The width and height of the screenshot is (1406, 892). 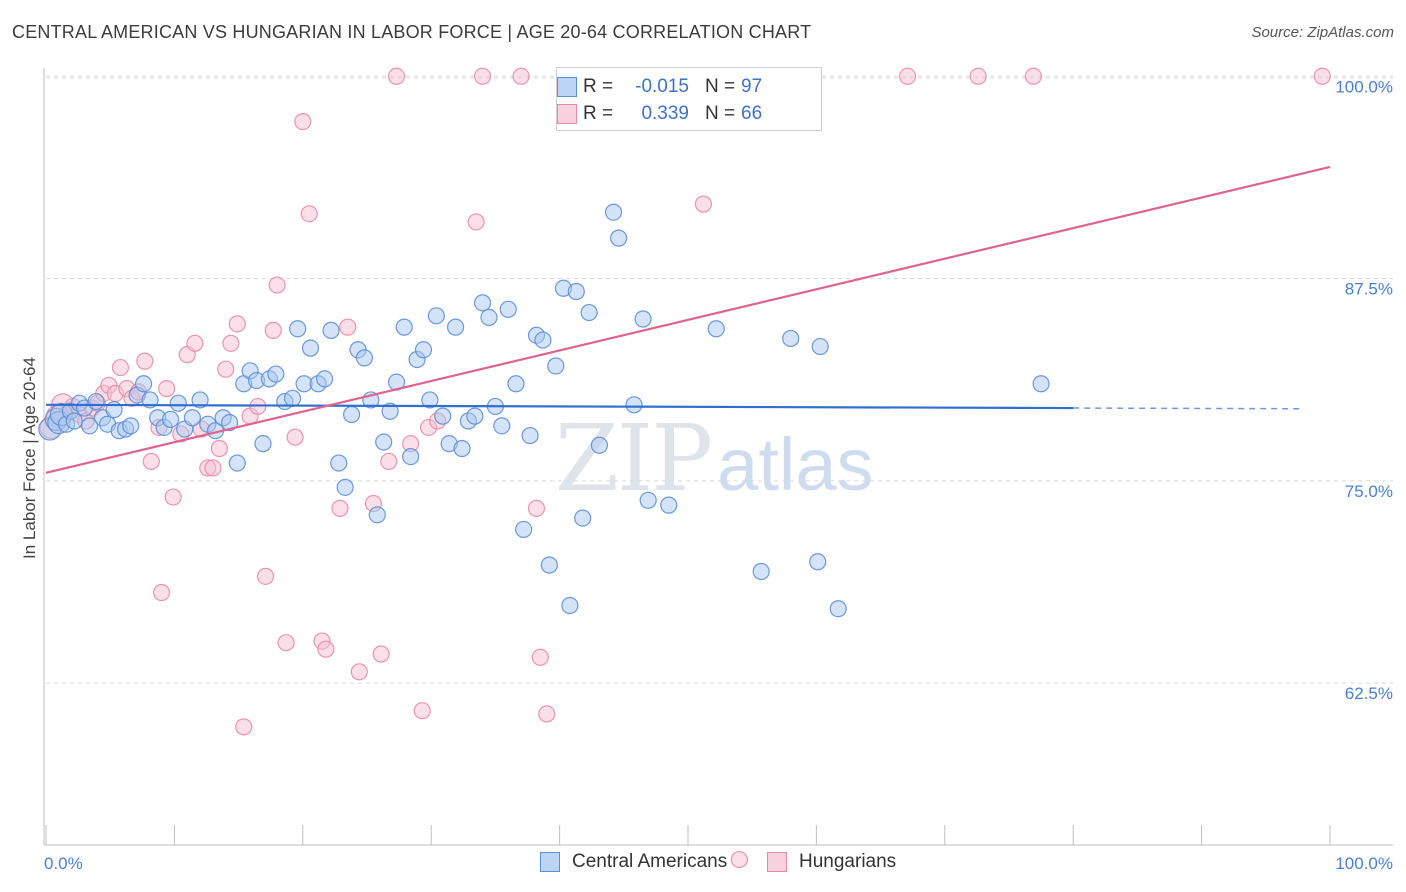 What do you see at coordinates (1369, 289) in the screenshot?
I see `y-tick-label: 87.5%` at bounding box center [1369, 289].